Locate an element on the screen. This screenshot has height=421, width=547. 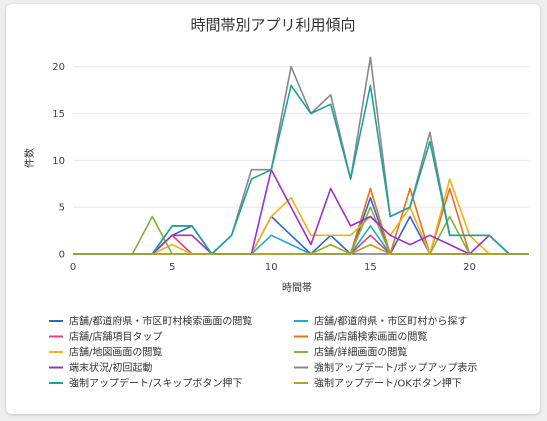
y-tick-label: 0 is located at coordinates (62, 255).